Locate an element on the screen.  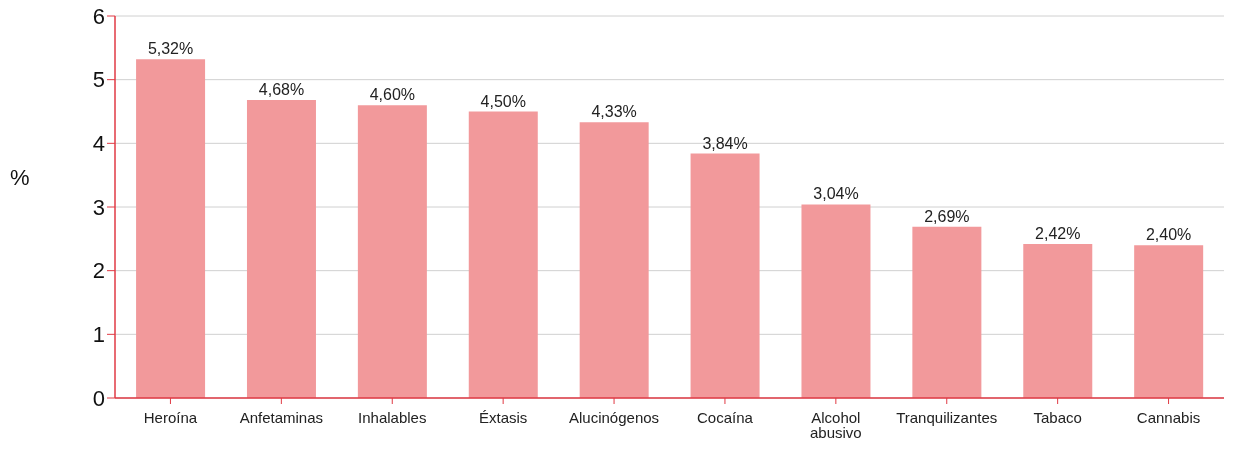
data-label: 2,69% is located at coordinates (947, 216).